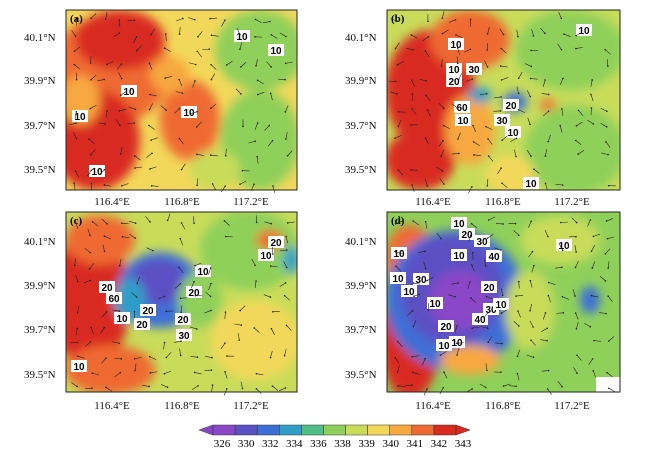  I want to click on lon-label: 117.2°E, so click(572, 406).